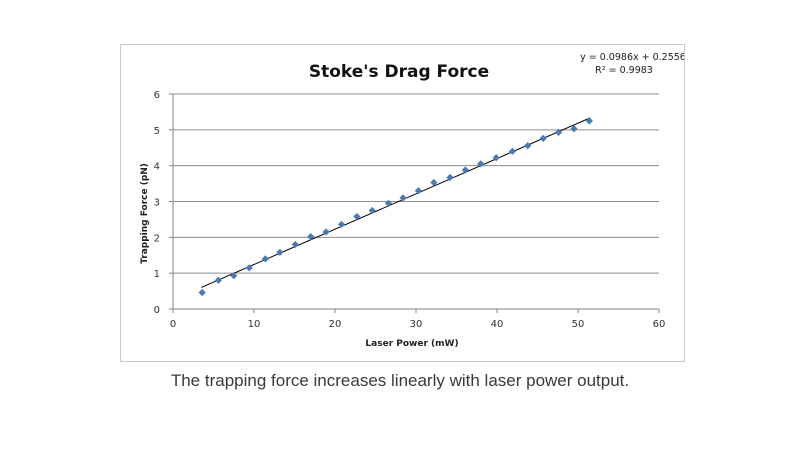 The height and width of the screenshot is (450, 800). I want to click on x-tick-label: 60, so click(659, 324).